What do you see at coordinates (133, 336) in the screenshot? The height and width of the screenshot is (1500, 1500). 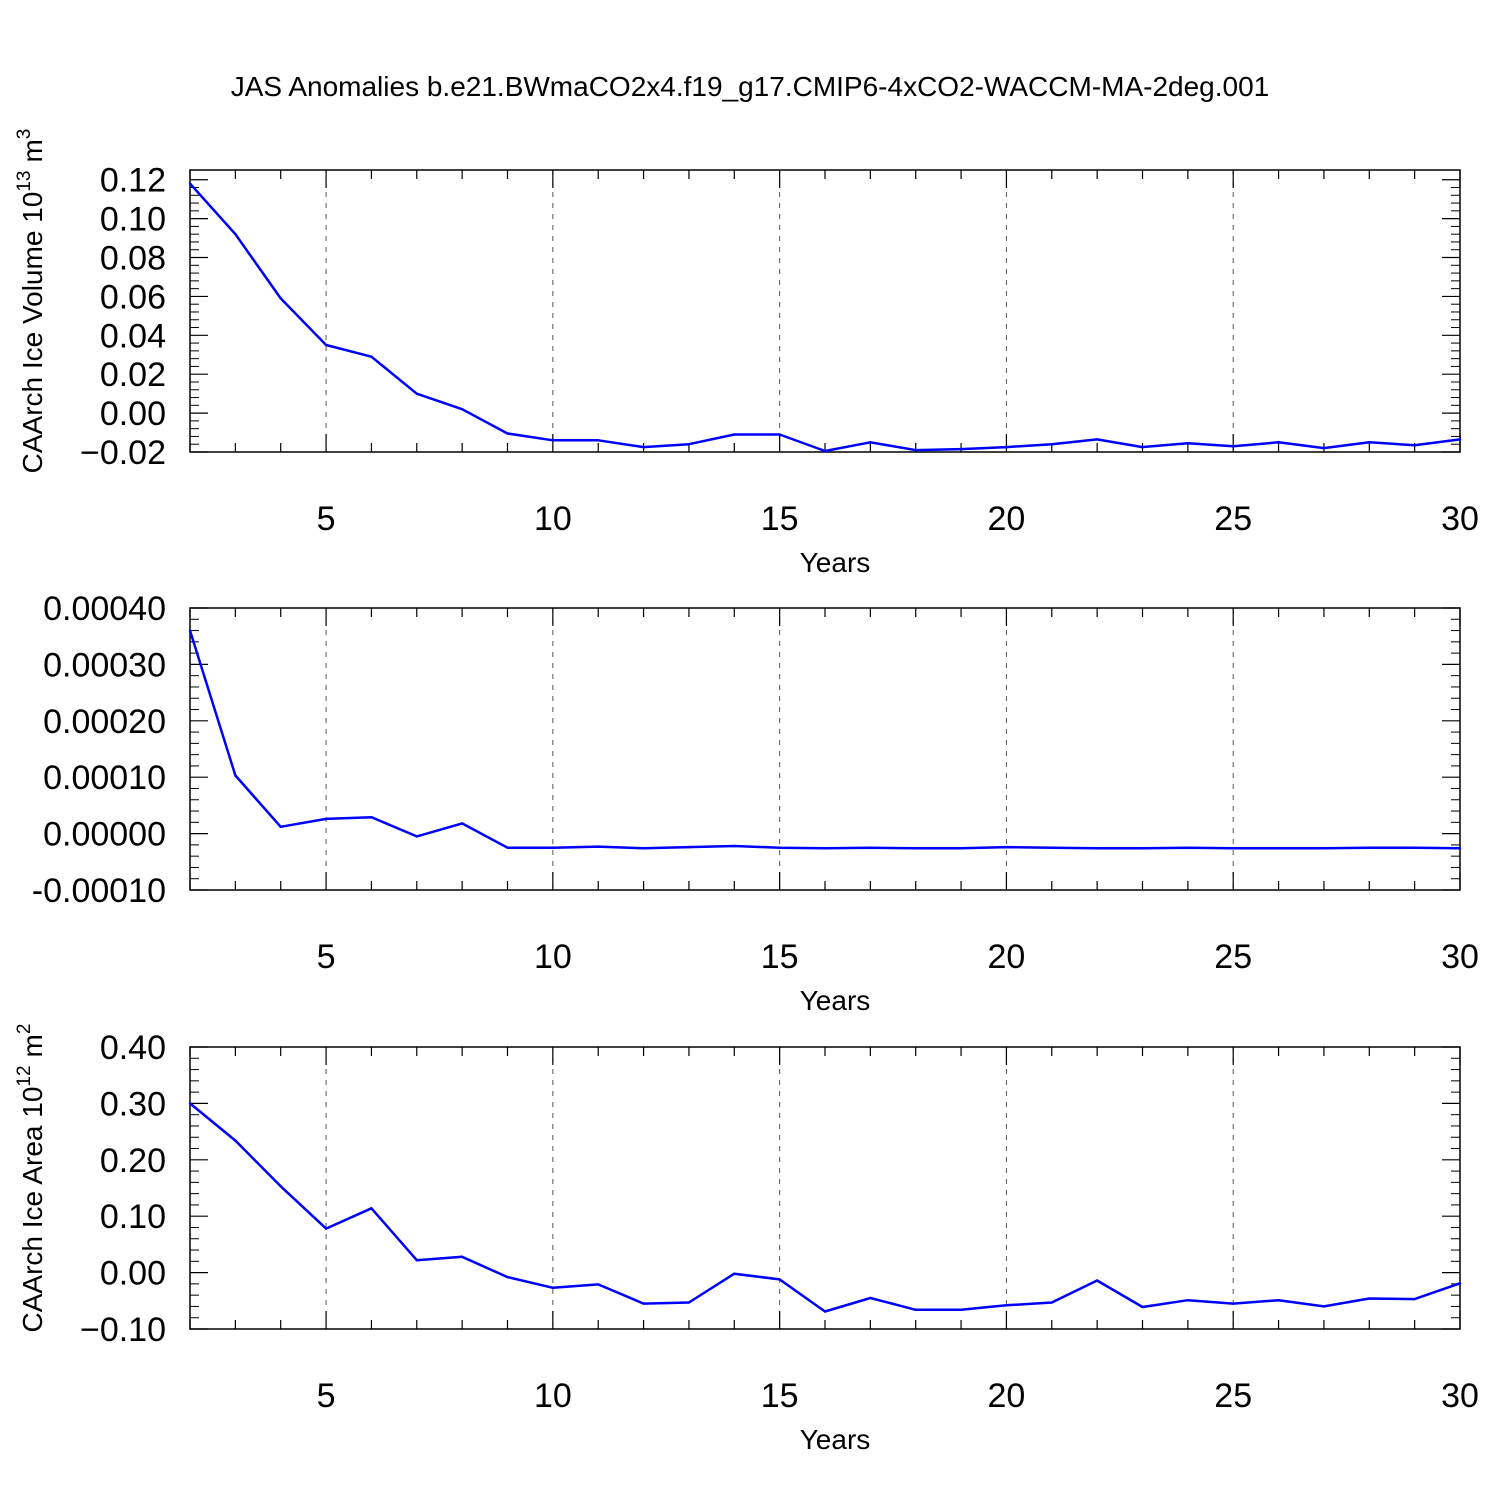 I see `y-tick-label: 0.04` at bounding box center [133, 336].